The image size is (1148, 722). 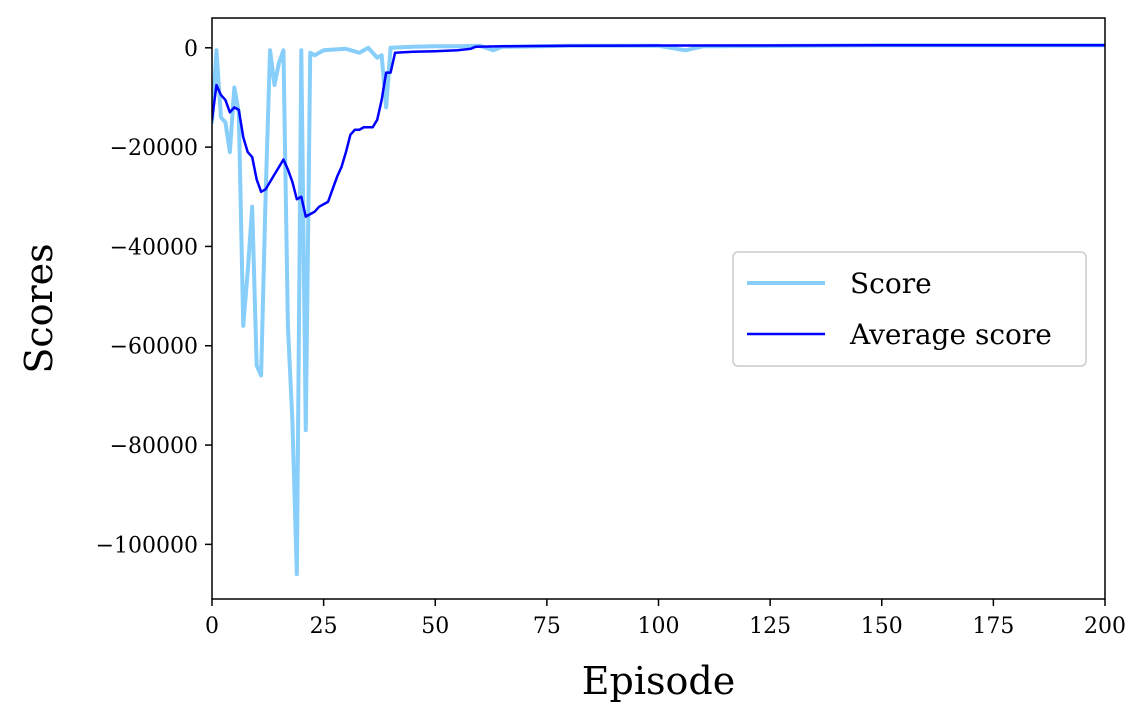 What do you see at coordinates (993, 626) in the screenshot?
I see `x-tick-label: 175` at bounding box center [993, 626].